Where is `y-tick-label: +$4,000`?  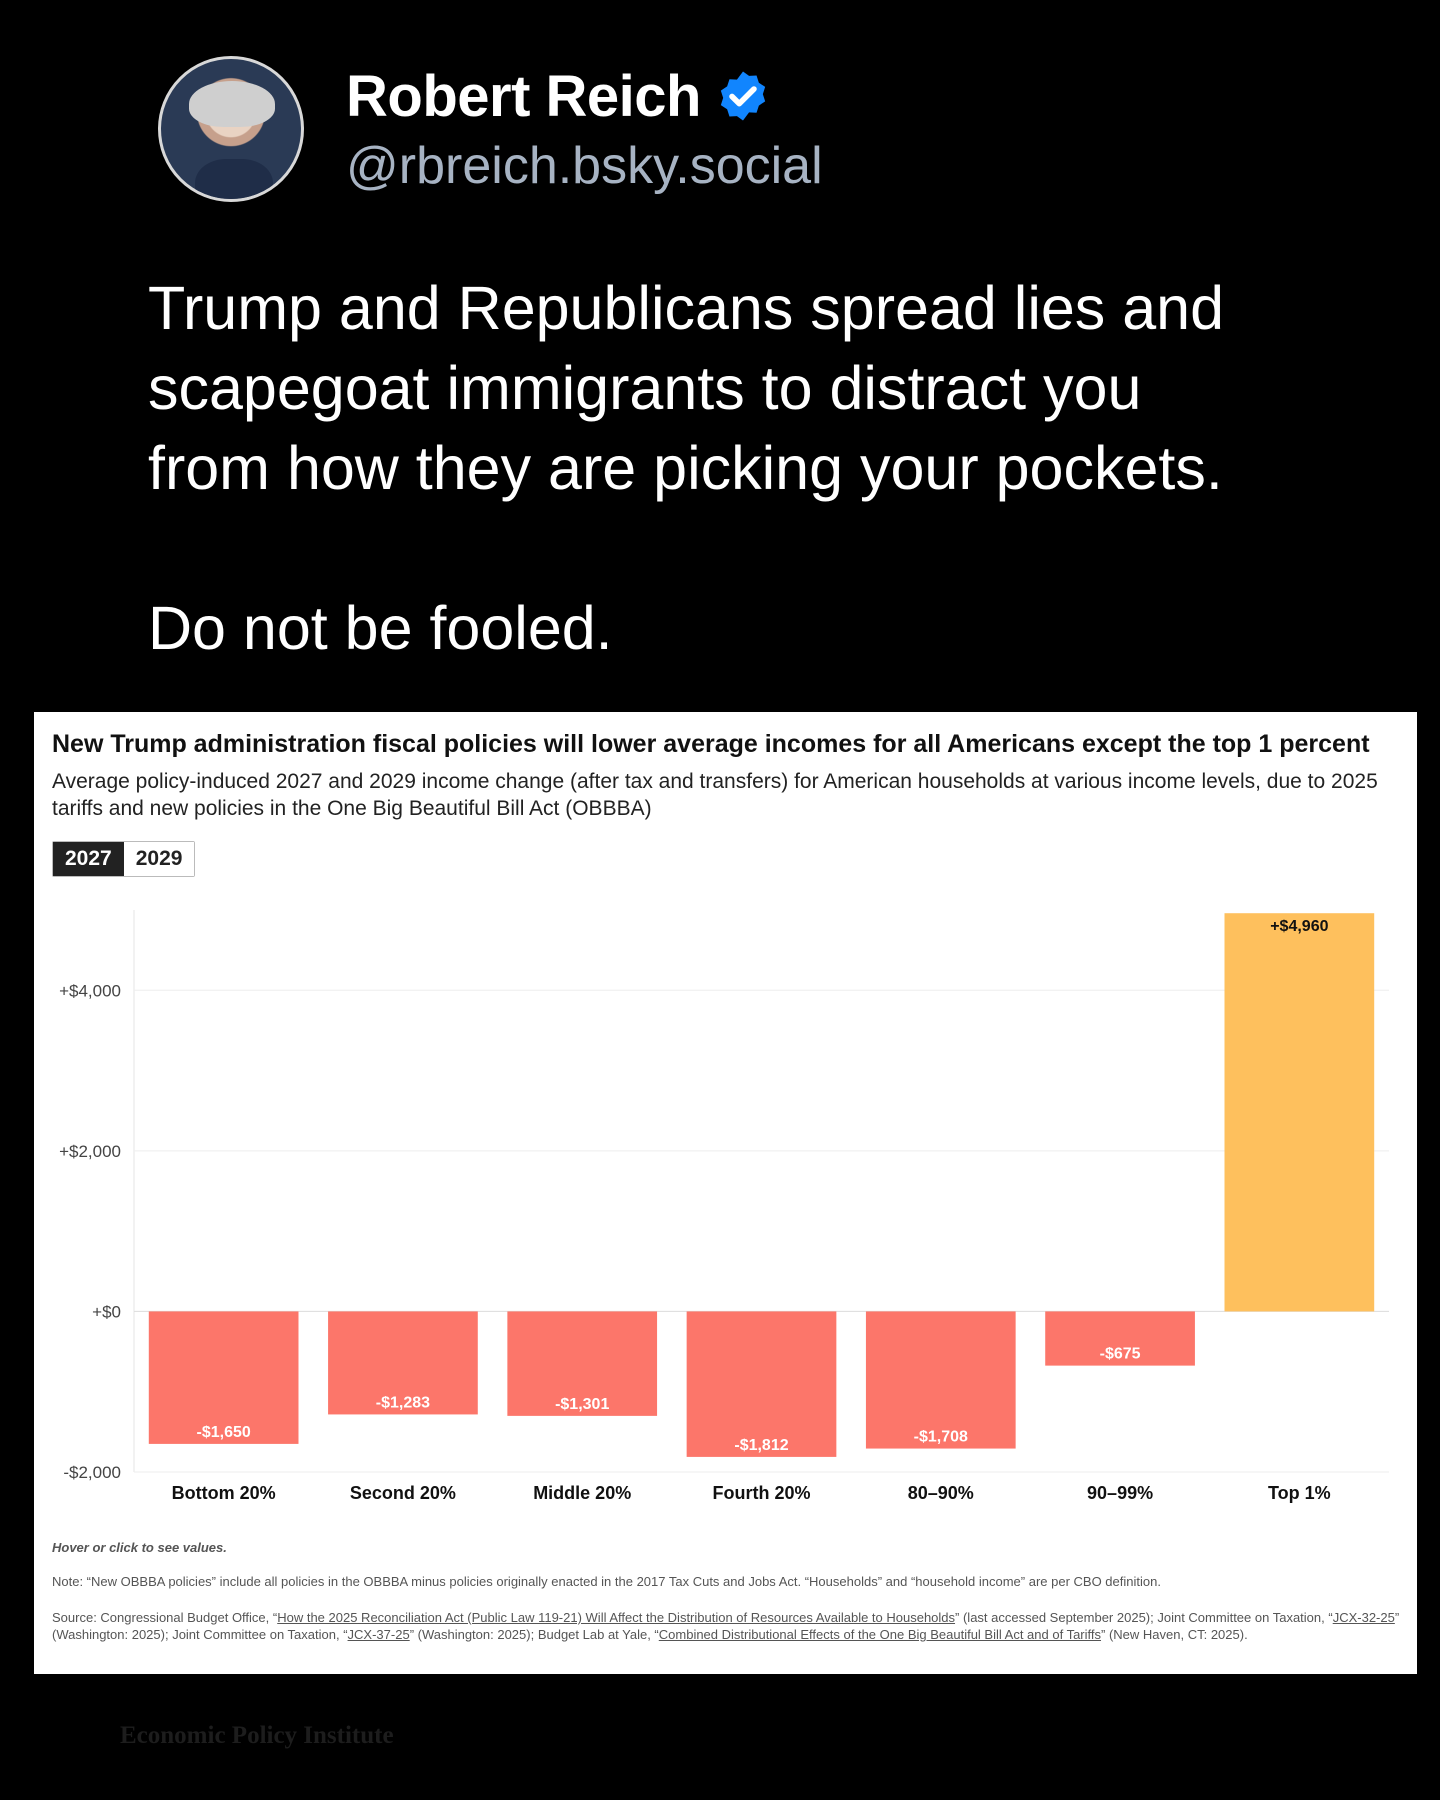 y-tick-label: +$4,000 is located at coordinates (90, 990).